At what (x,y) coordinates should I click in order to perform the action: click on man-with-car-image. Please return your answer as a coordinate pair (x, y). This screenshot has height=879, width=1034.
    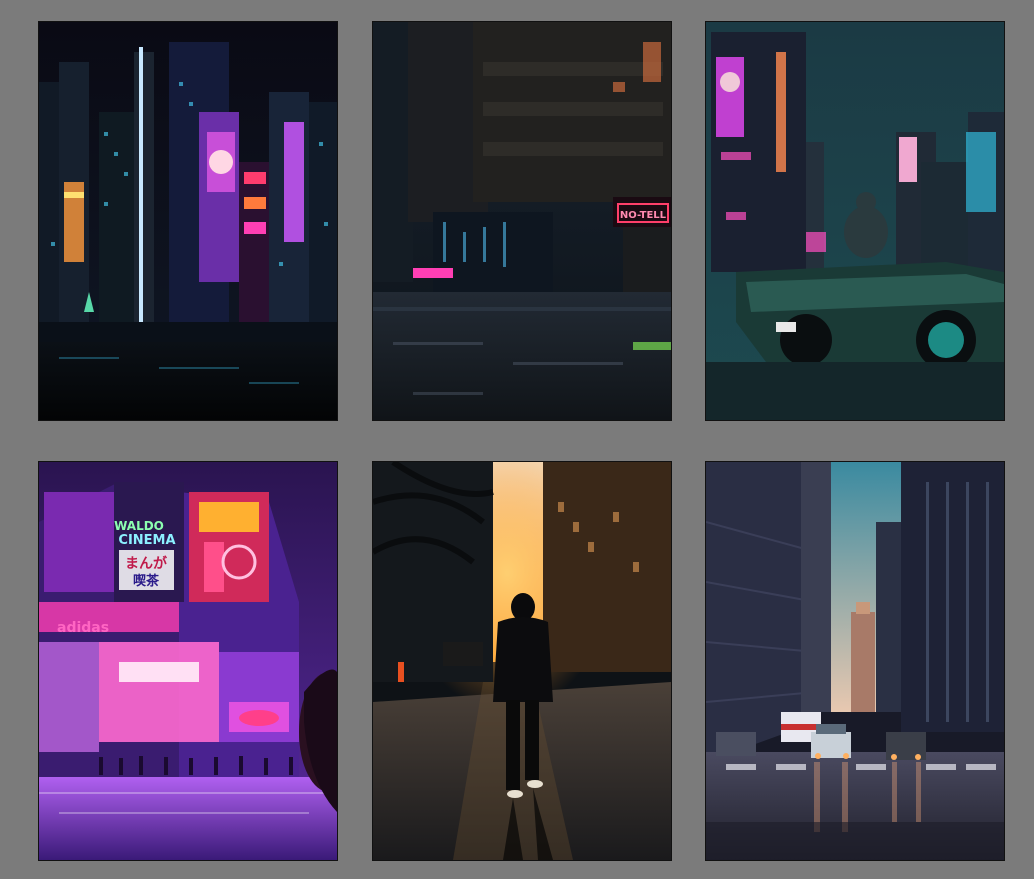
    Looking at the image, I should click on (855, 221).